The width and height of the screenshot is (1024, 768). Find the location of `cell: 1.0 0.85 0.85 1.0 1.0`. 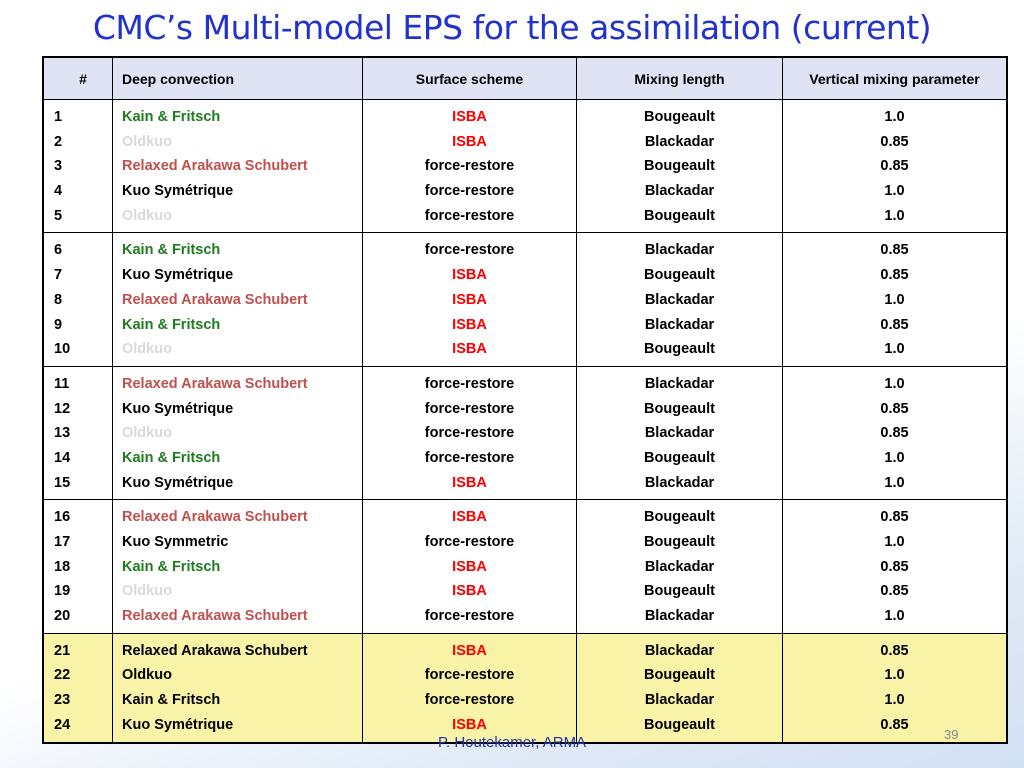

cell: 1.0 0.85 0.85 1.0 1.0 is located at coordinates (895, 433).